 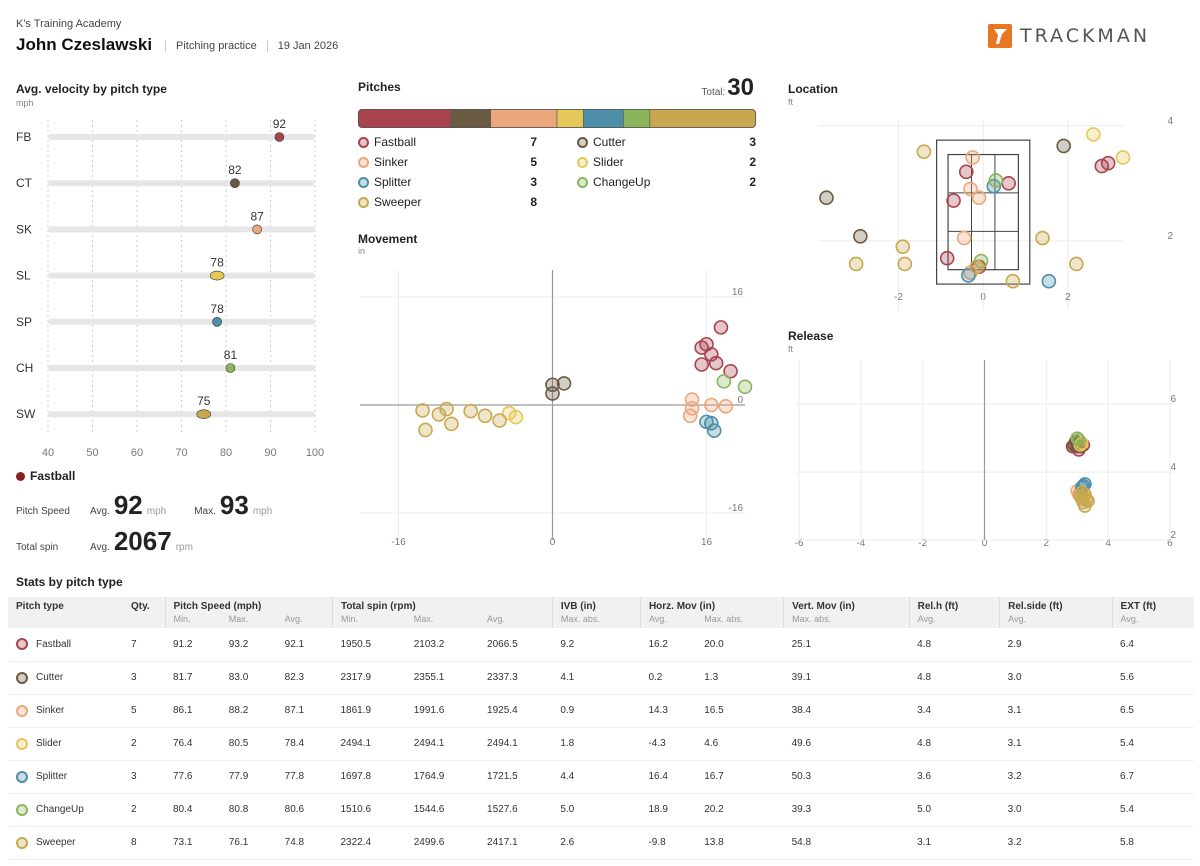 What do you see at coordinates (1153, 744) in the screenshot?
I see `table-cell: 5.4` at bounding box center [1153, 744].